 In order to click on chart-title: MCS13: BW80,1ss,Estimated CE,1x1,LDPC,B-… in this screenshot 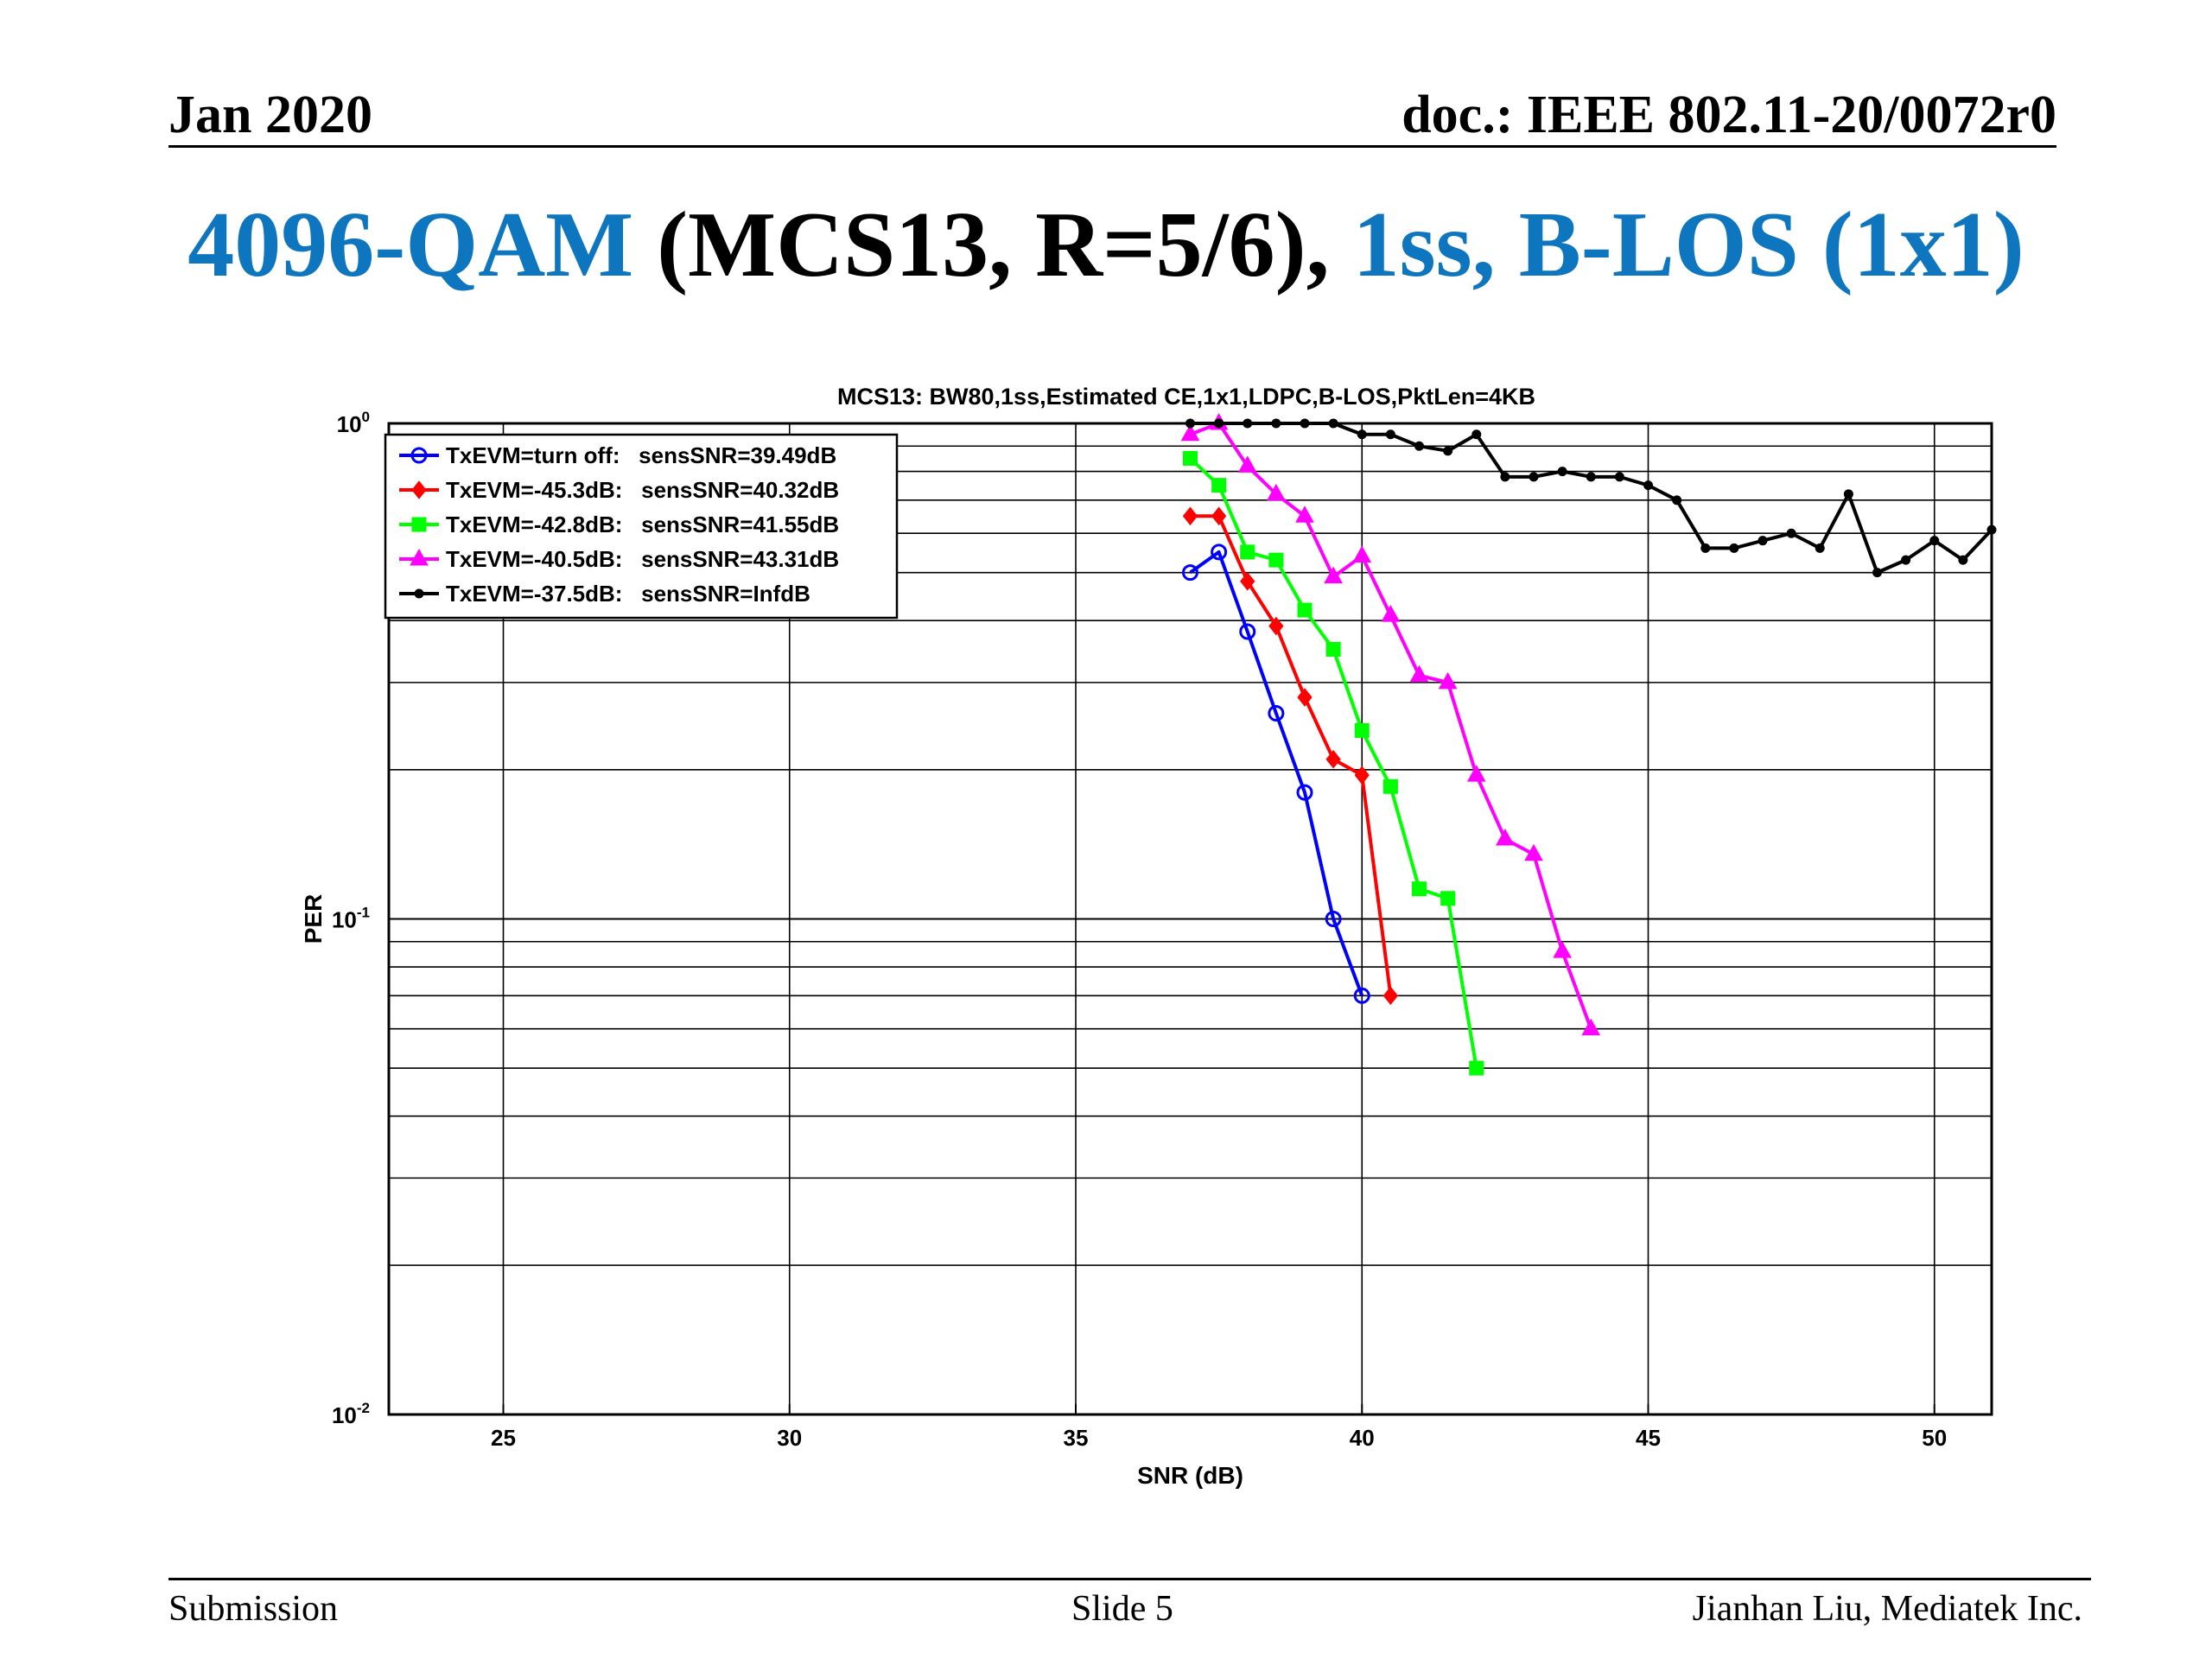, I will do `click(1186, 397)`.